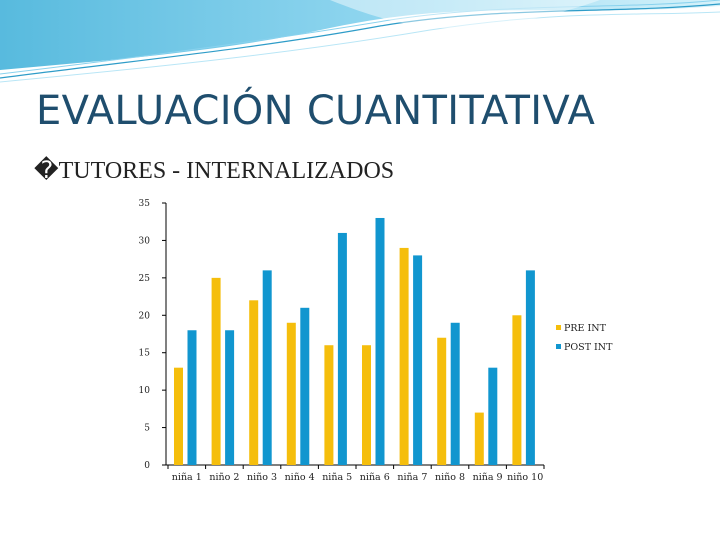 This screenshot has width=720, height=540. What do you see at coordinates (300, 477) in the screenshot?
I see `x-tick-label: niño 4` at bounding box center [300, 477].